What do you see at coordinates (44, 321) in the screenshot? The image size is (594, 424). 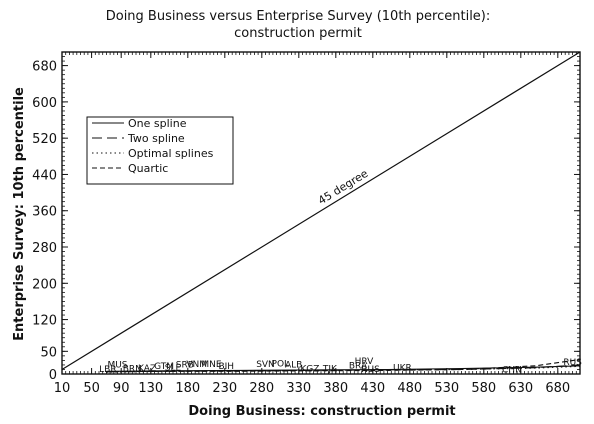 I see `y-tick-label: 120` at bounding box center [44, 321].